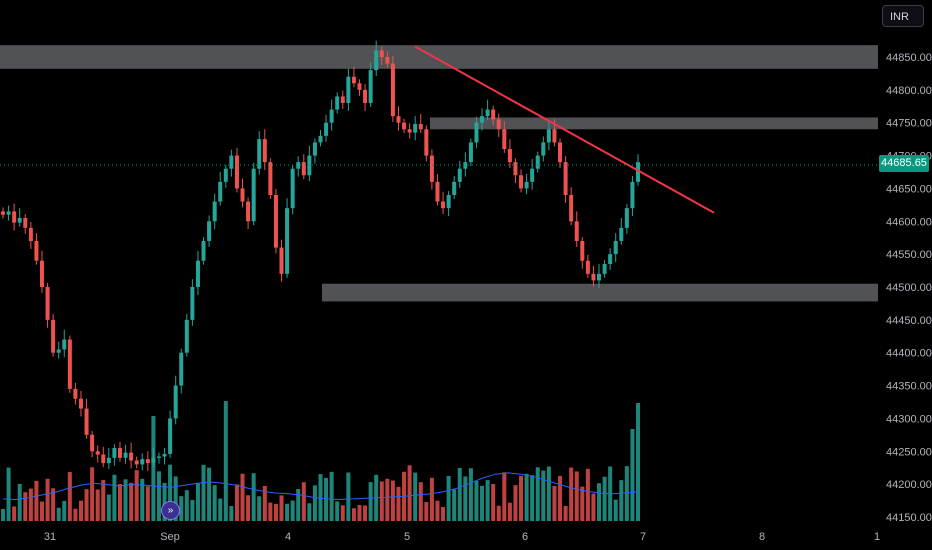  What do you see at coordinates (762, 537) in the screenshot?
I see `time-tick-label: 8` at bounding box center [762, 537].